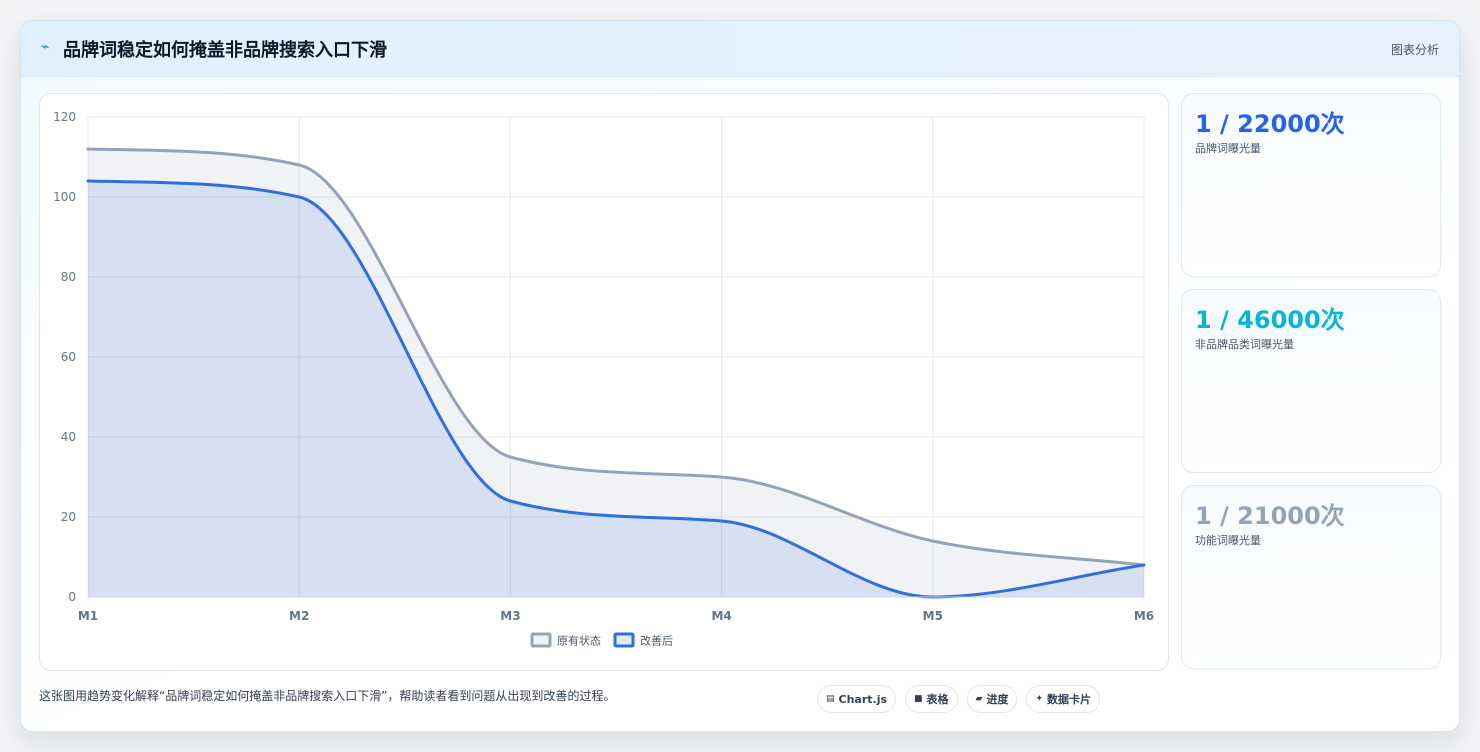 The height and width of the screenshot is (752, 1480). Describe the element at coordinates (68, 357) in the screenshot. I see `y-tick-label: 60` at that location.